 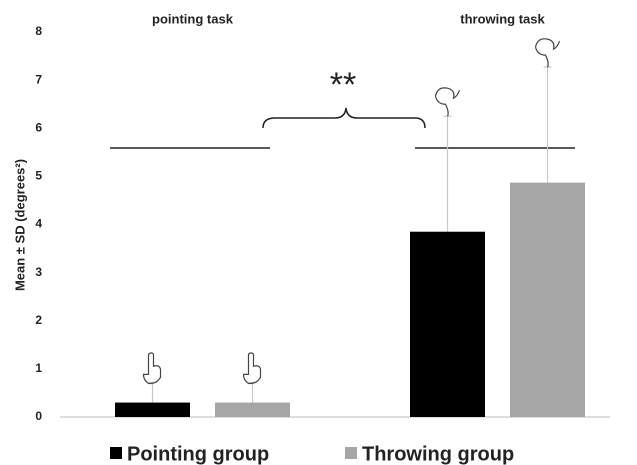 What do you see at coordinates (502, 18) in the screenshot?
I see `category-label: throwing task` at bounding box center [502, 18].